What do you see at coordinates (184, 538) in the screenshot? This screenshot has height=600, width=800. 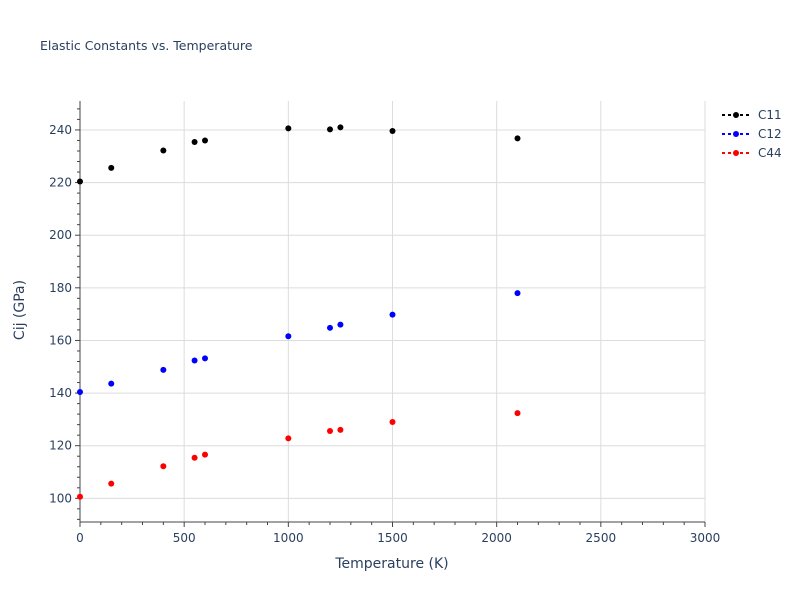 I see `x-tick-label: 500` at bounding box center [184, 538].